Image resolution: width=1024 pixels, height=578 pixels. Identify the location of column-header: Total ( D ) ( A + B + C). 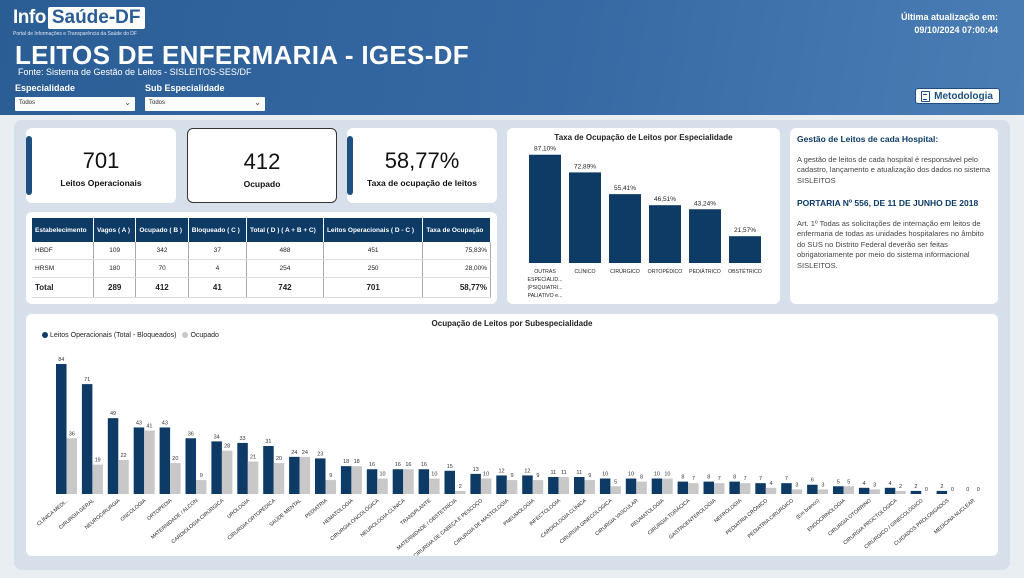
(285, 230).